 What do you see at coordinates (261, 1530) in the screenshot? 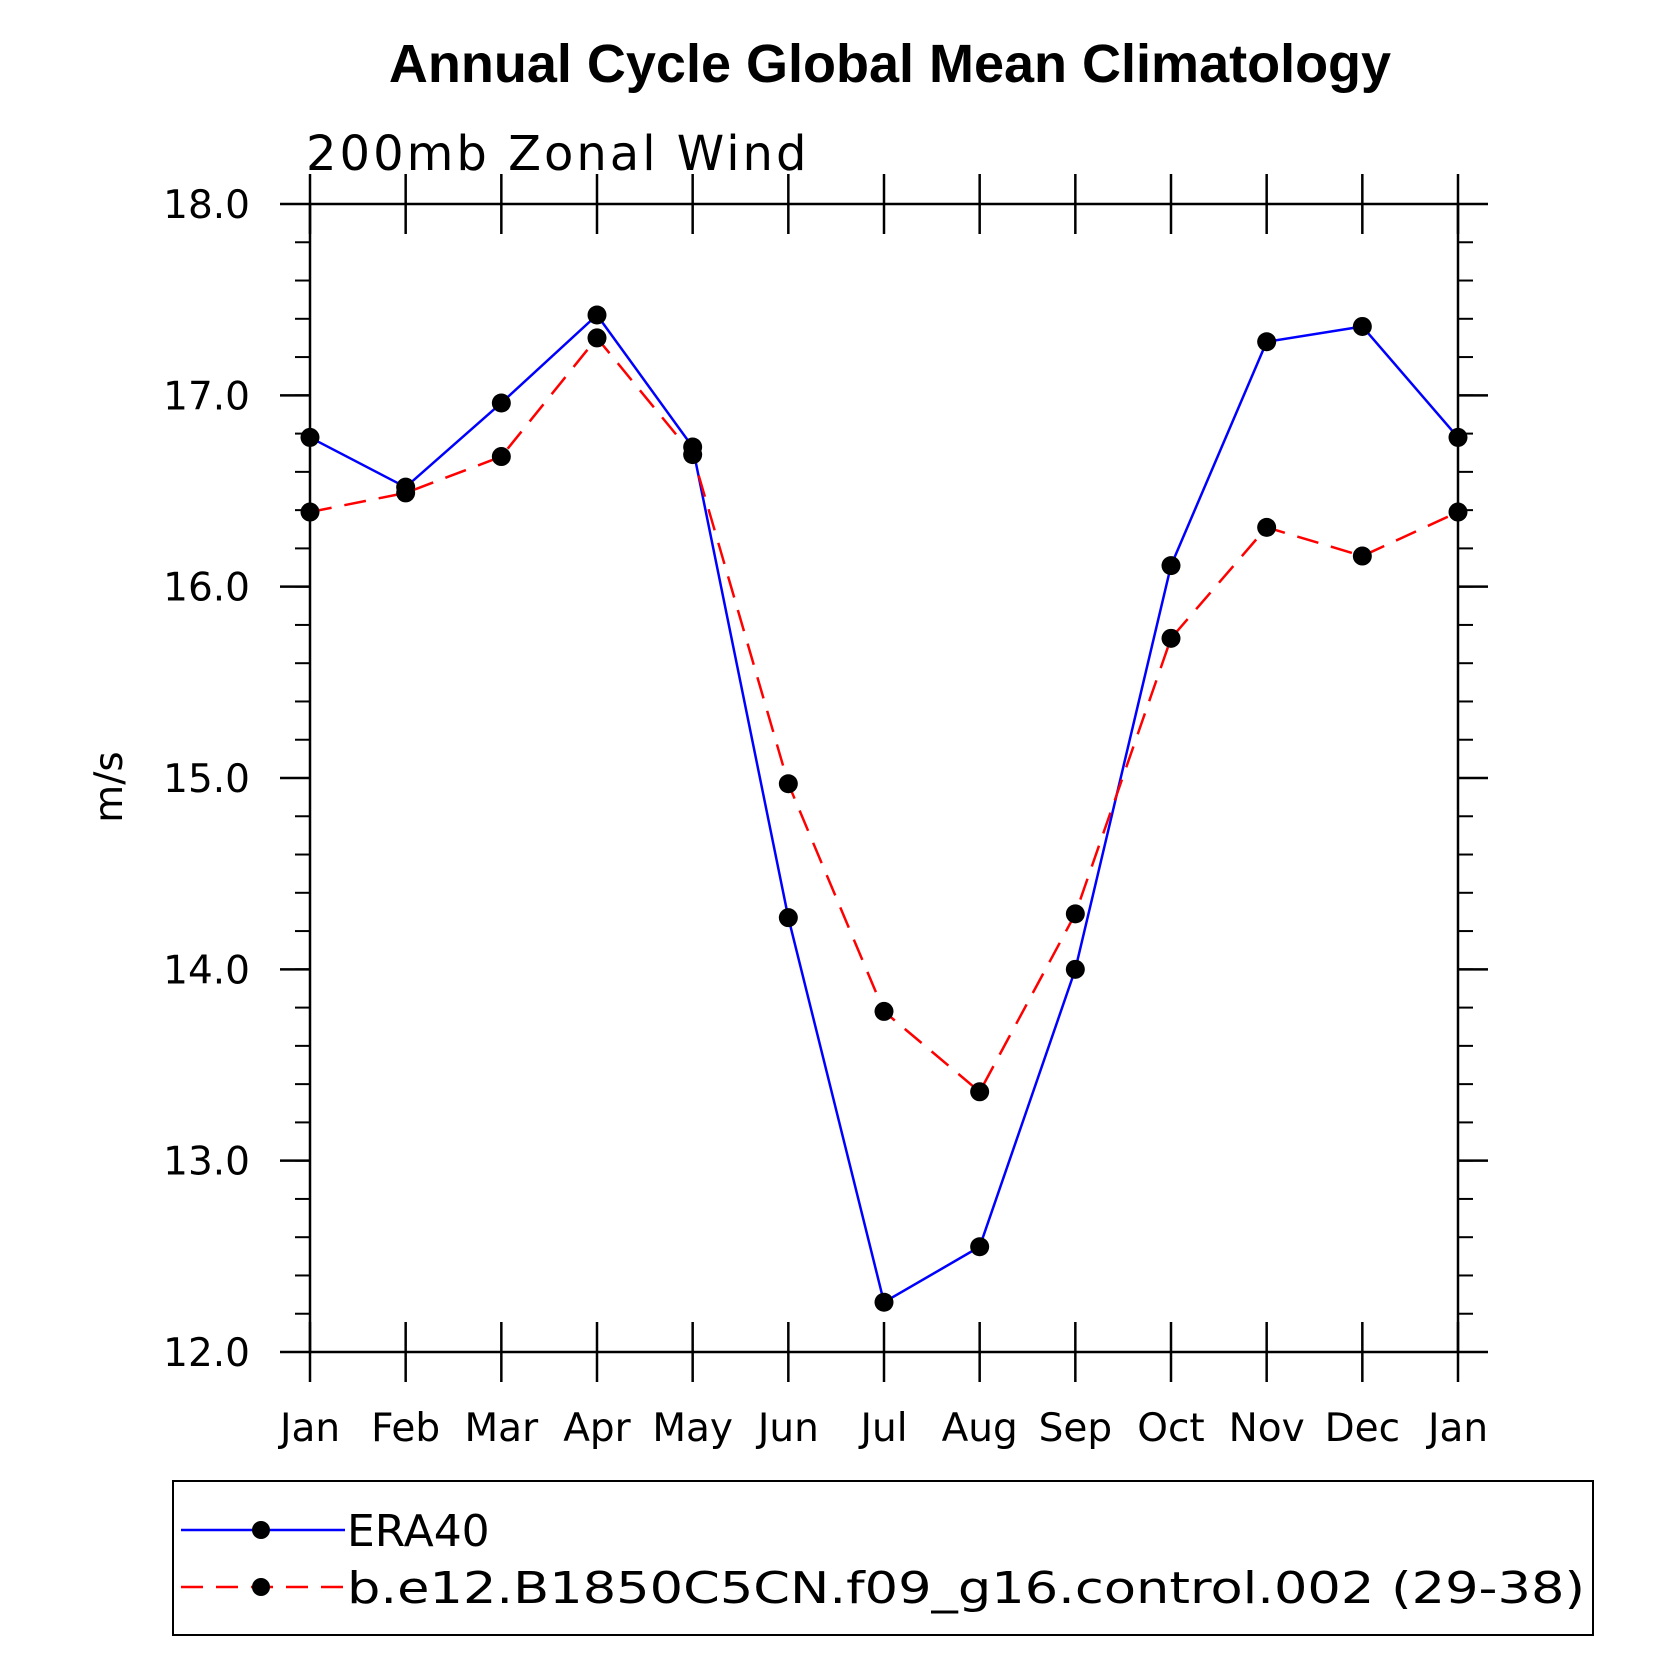
I see `legend-marker-era40` at bounding box center [261, 1530].